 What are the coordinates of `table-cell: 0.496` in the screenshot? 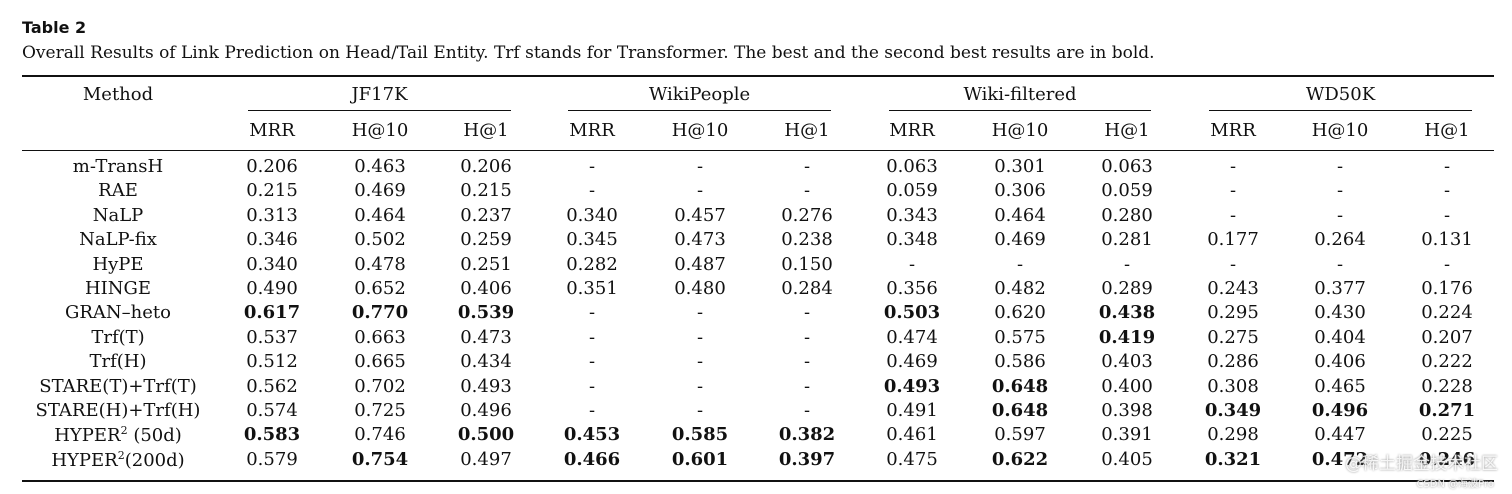 It's located at (1340, 410).